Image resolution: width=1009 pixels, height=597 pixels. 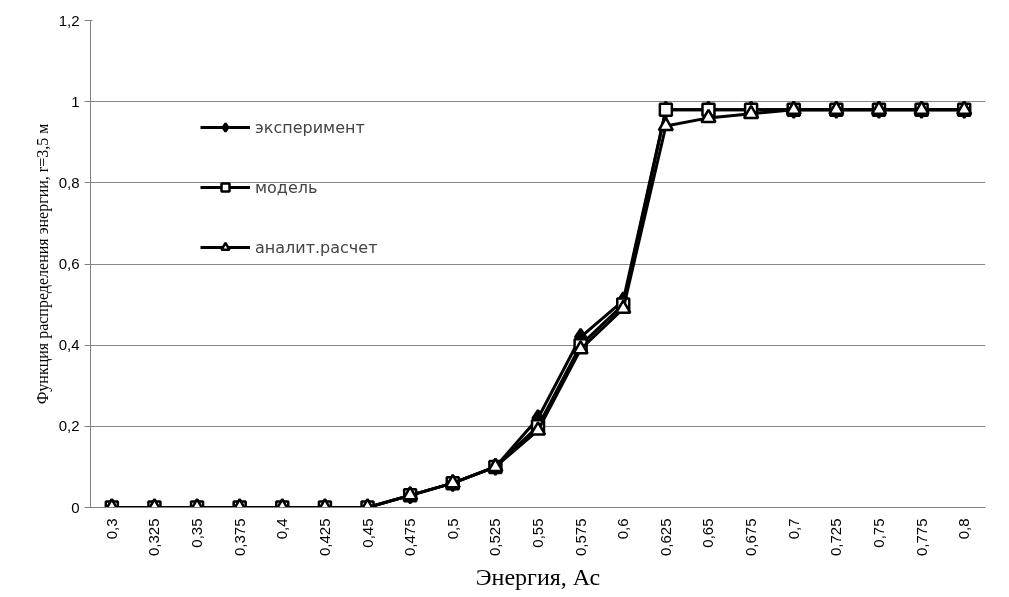 What do you see at coordinates (42, 264) in the screenshot?
I see `y-axis-title: Функция распределения энергии, r=3,5 м` at bounding box center [42, 264].